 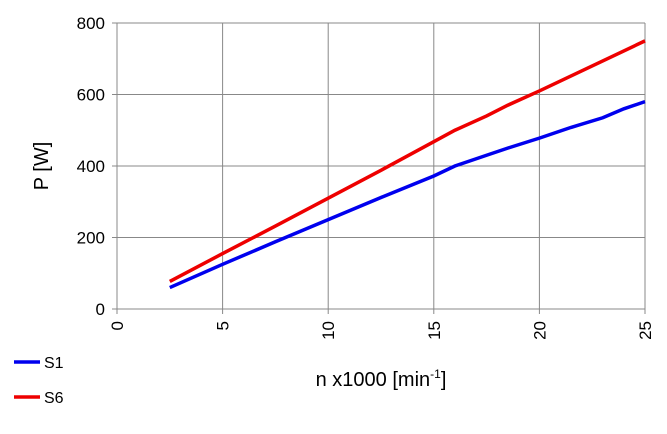 What do you see at coordinates (42, 166) in the screenshot?
I see `y-axis-label: P [W]` at bounding box center [42, 166].